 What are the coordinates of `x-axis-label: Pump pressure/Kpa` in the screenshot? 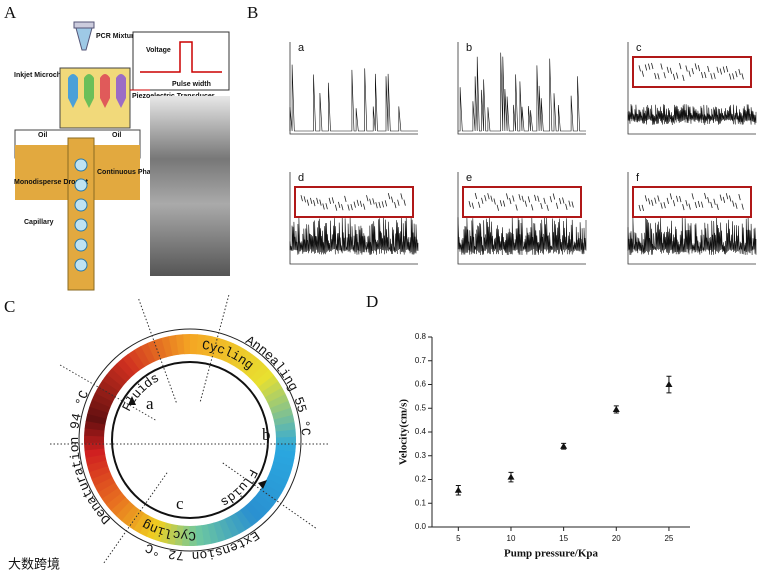 It's located at (551, 554).